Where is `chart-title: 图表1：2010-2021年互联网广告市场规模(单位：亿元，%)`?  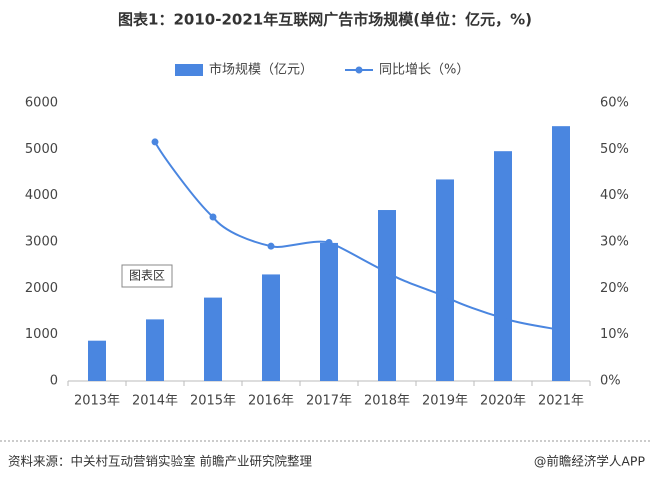 chart-title: 图表1：2010-2021年互联网广告市场规模(单位：亿元，%) is located at coordinates (325, 20).